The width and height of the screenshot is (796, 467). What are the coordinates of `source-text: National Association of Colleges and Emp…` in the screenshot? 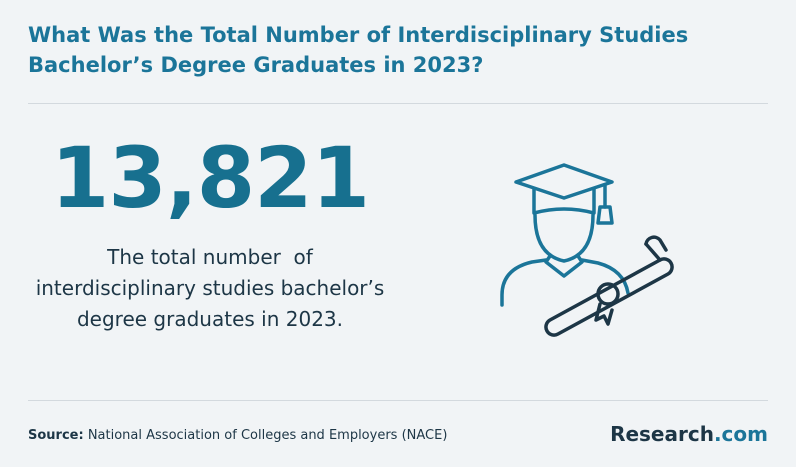 It's located at (267, 435).